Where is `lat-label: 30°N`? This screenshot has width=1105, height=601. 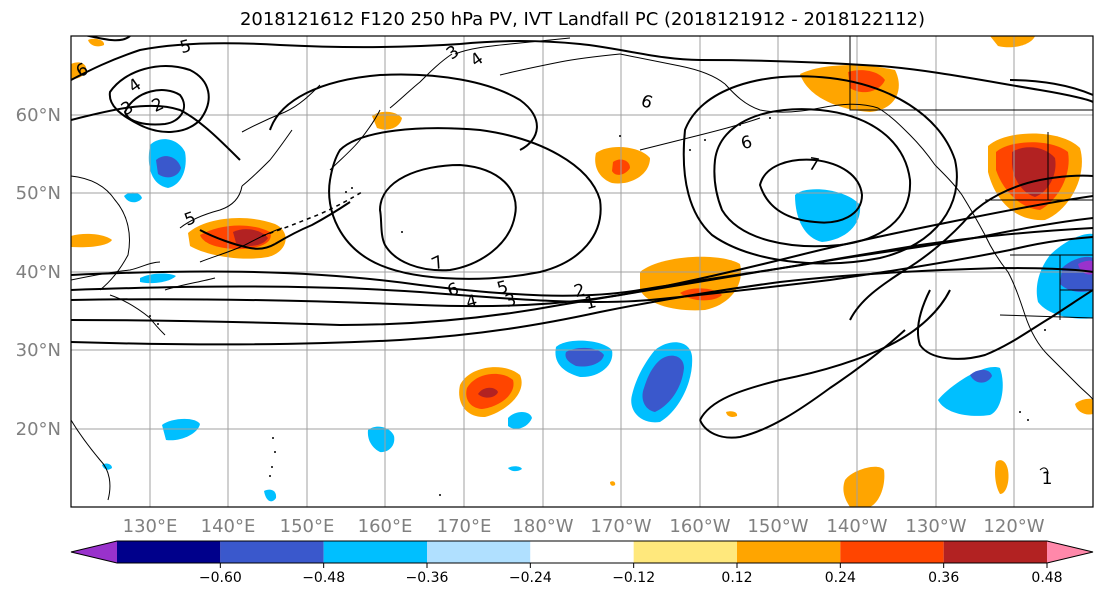 lat-label: 30°N is located at coordinates (38, 350).